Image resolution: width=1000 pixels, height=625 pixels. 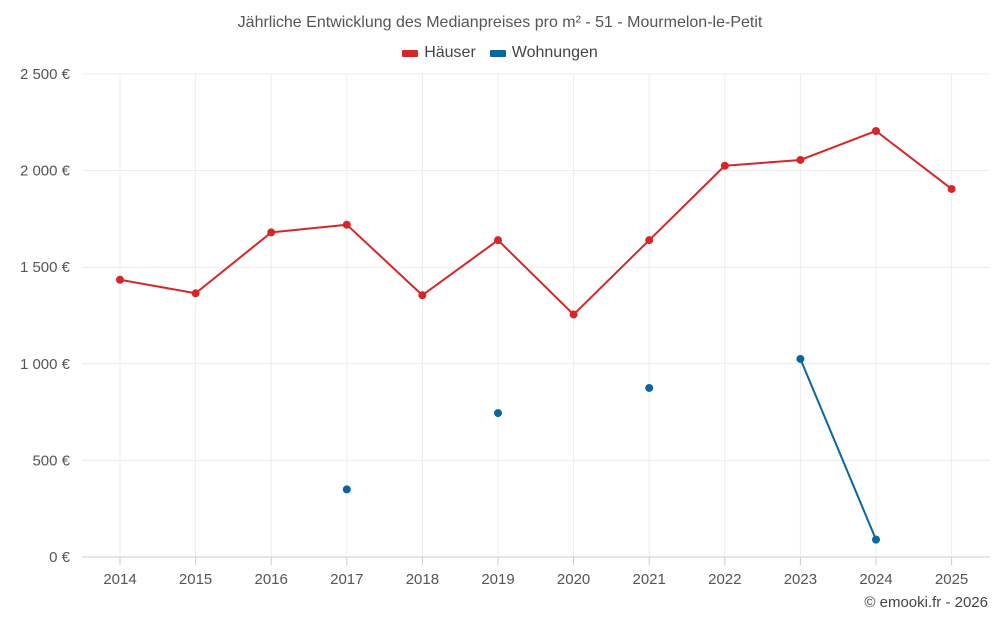 I want to click on legend-swatch-wohnungen, so click(x=497, y=53).